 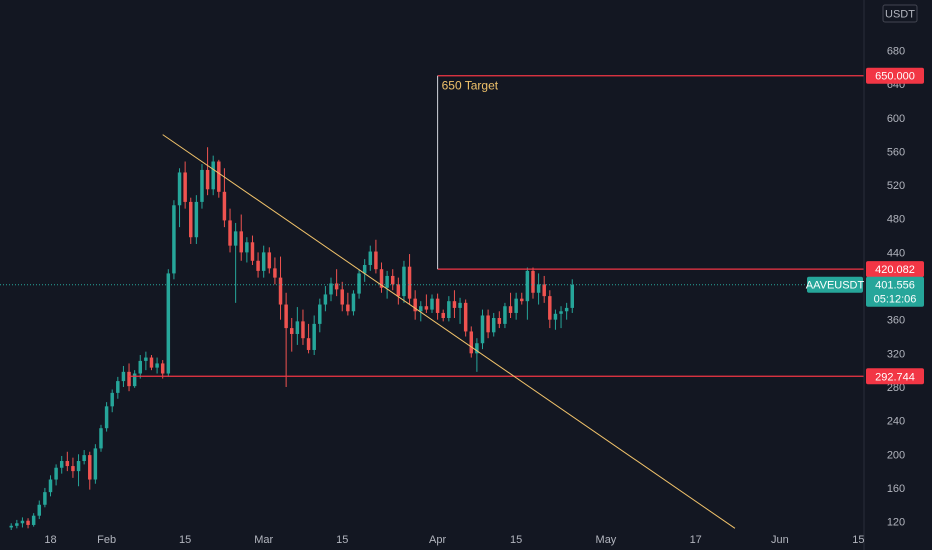 What do you see at coordinates (454, 540) in the screenshot?
I see `time-axis: 18 Feb 15 Mar 15 Apr 15 May 17 Jun 15` at bounding box center [454, 540].